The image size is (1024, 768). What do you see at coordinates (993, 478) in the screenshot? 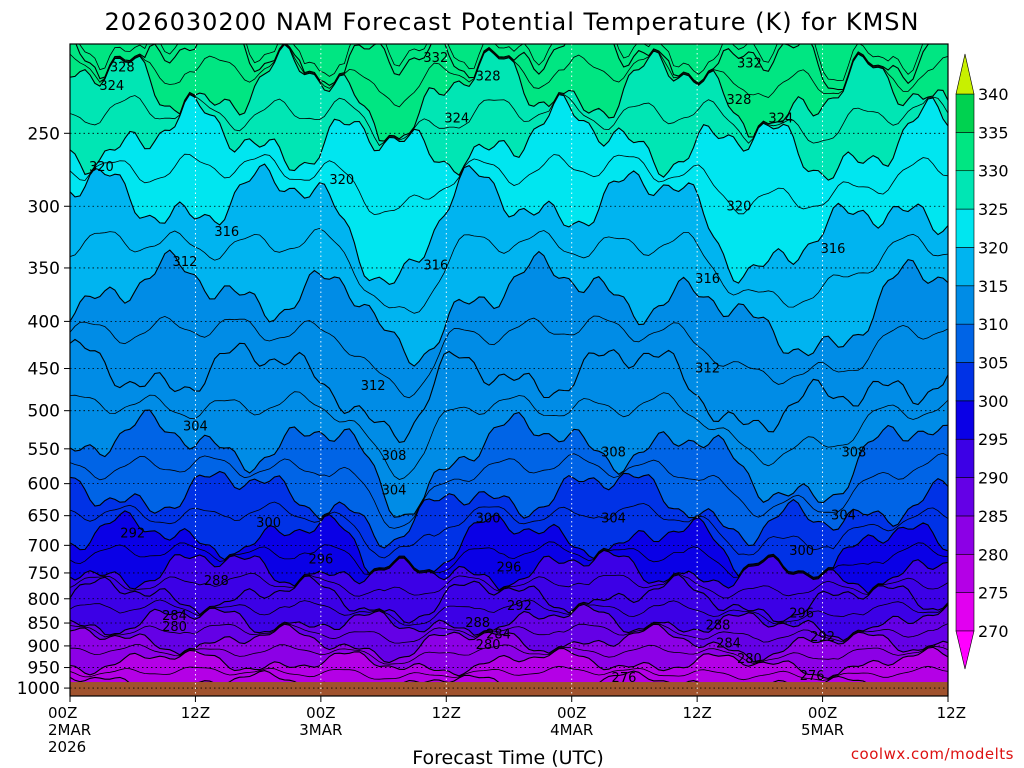
I see `colorbar-tick-label: 290` at bounding box center [993, 478].